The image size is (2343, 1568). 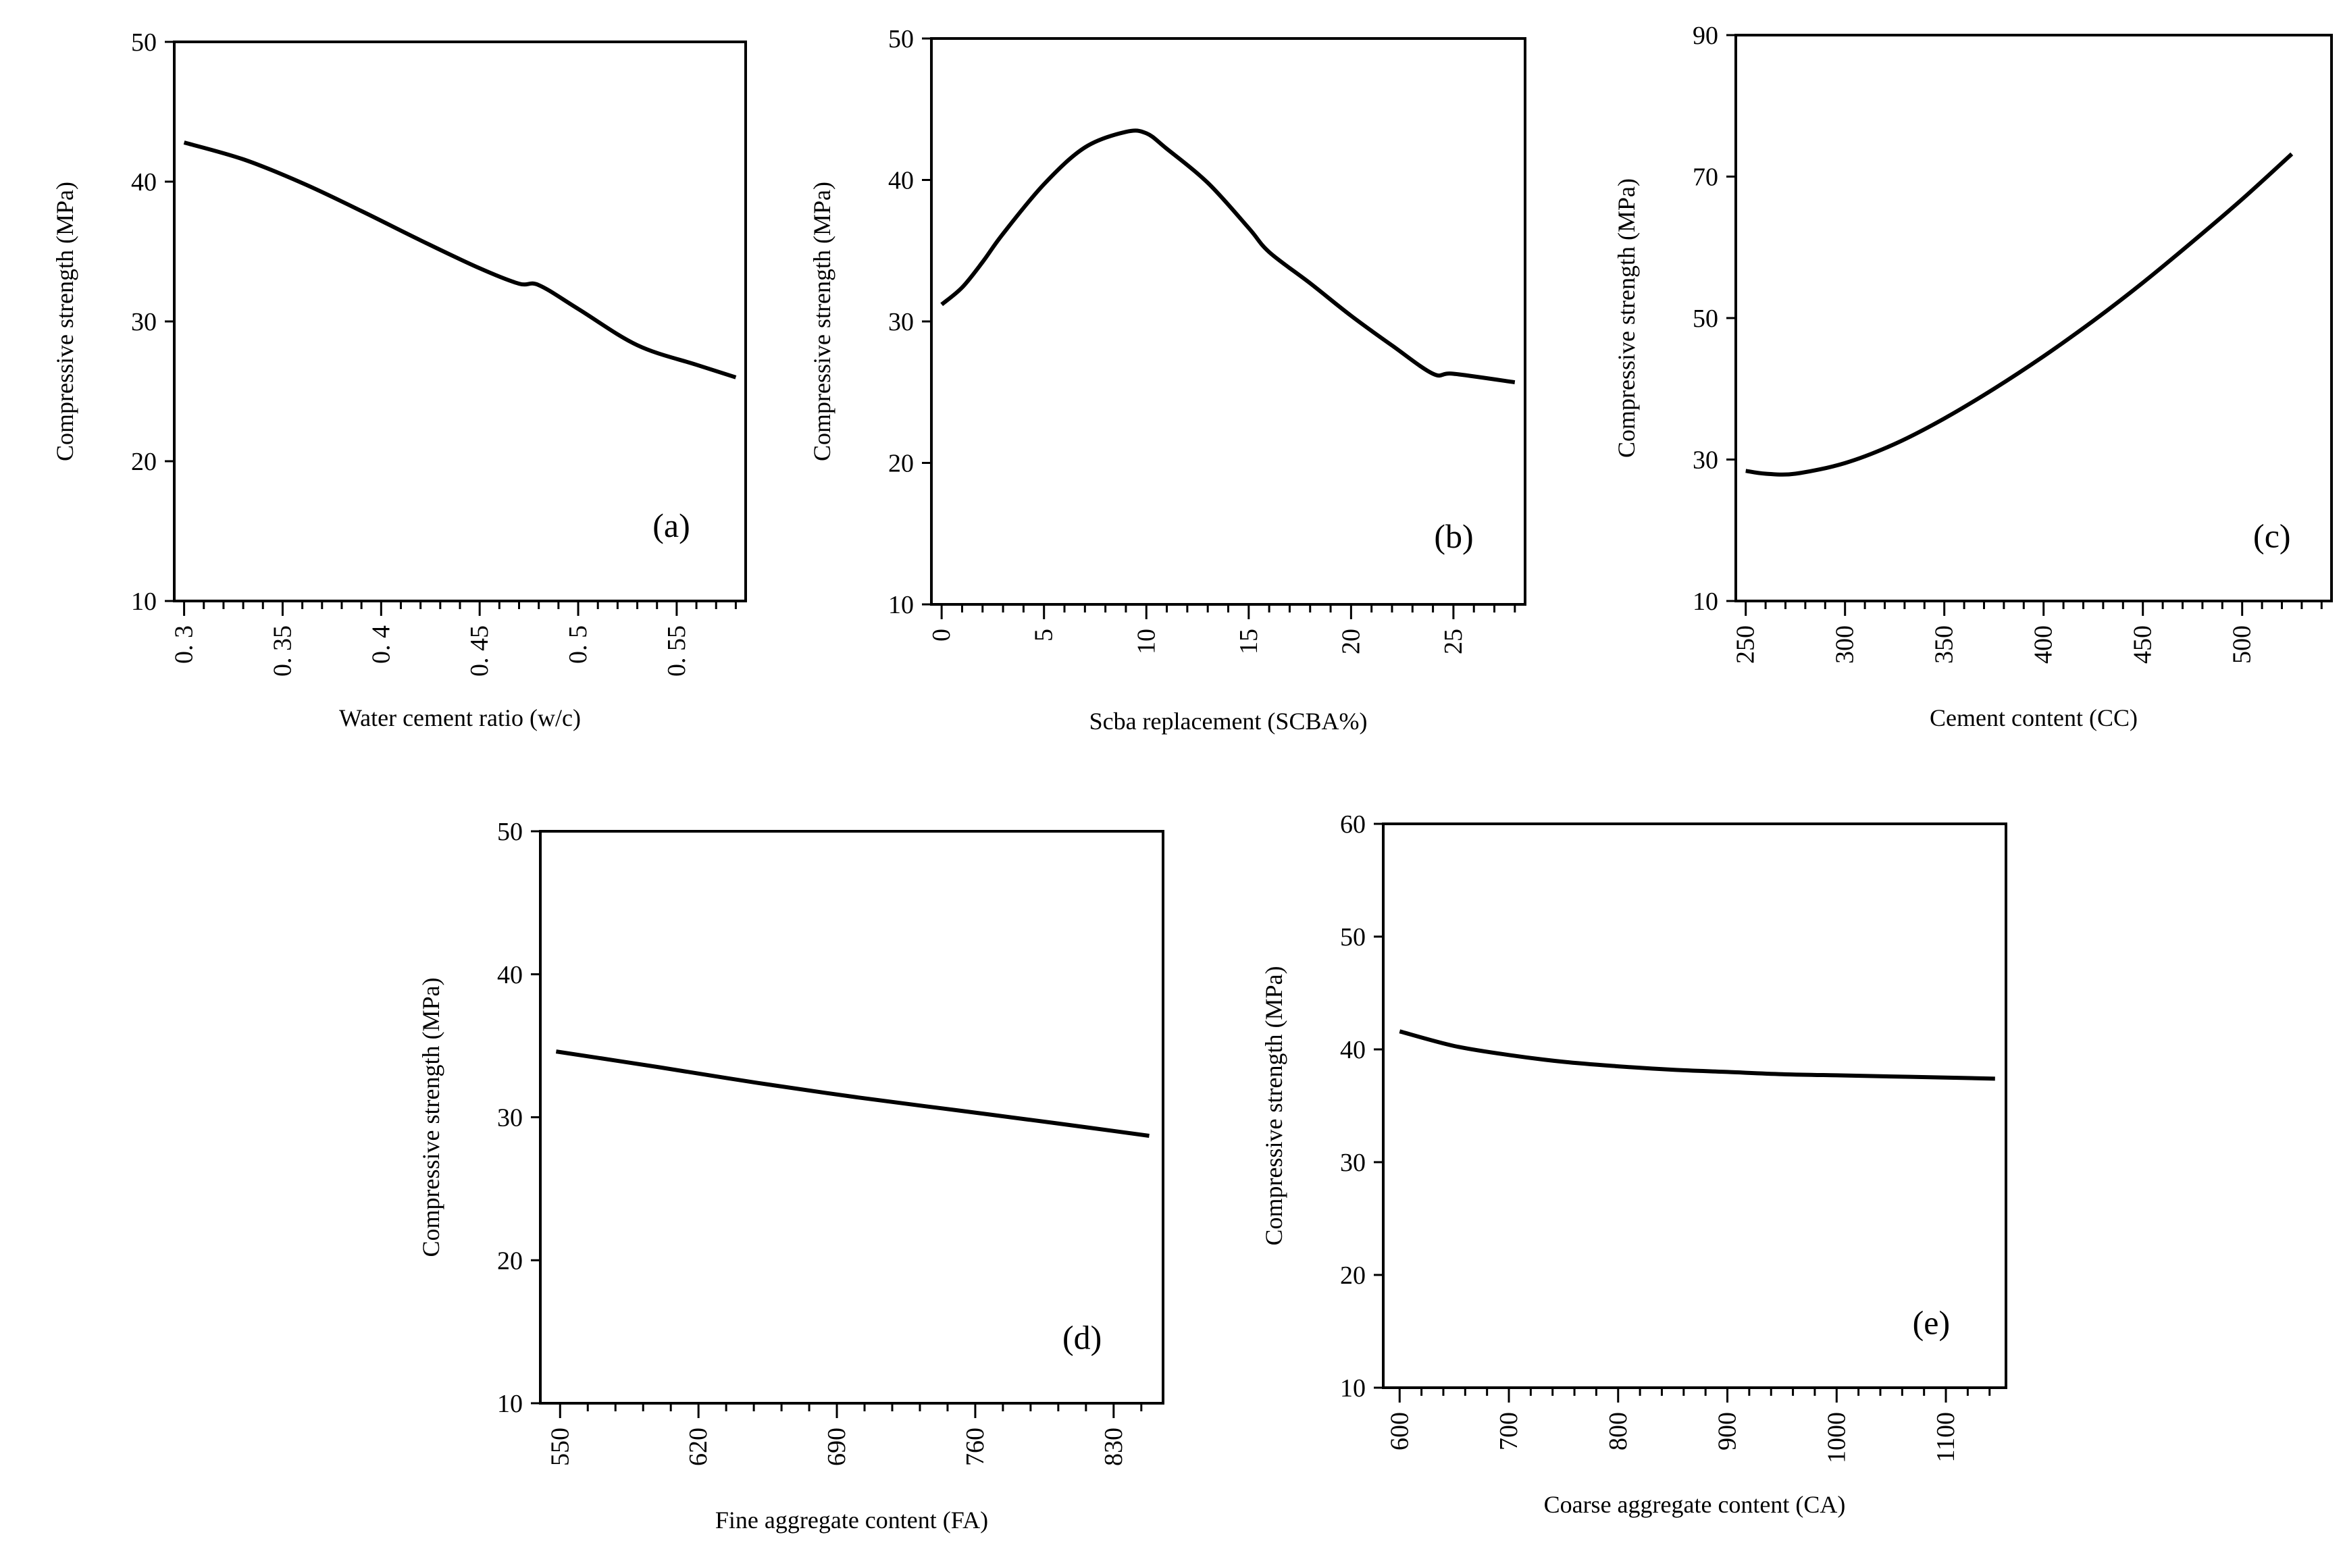 I want to click on x-axis-title-a: Water cement ratio (w/c), so click(x=460, y=717).